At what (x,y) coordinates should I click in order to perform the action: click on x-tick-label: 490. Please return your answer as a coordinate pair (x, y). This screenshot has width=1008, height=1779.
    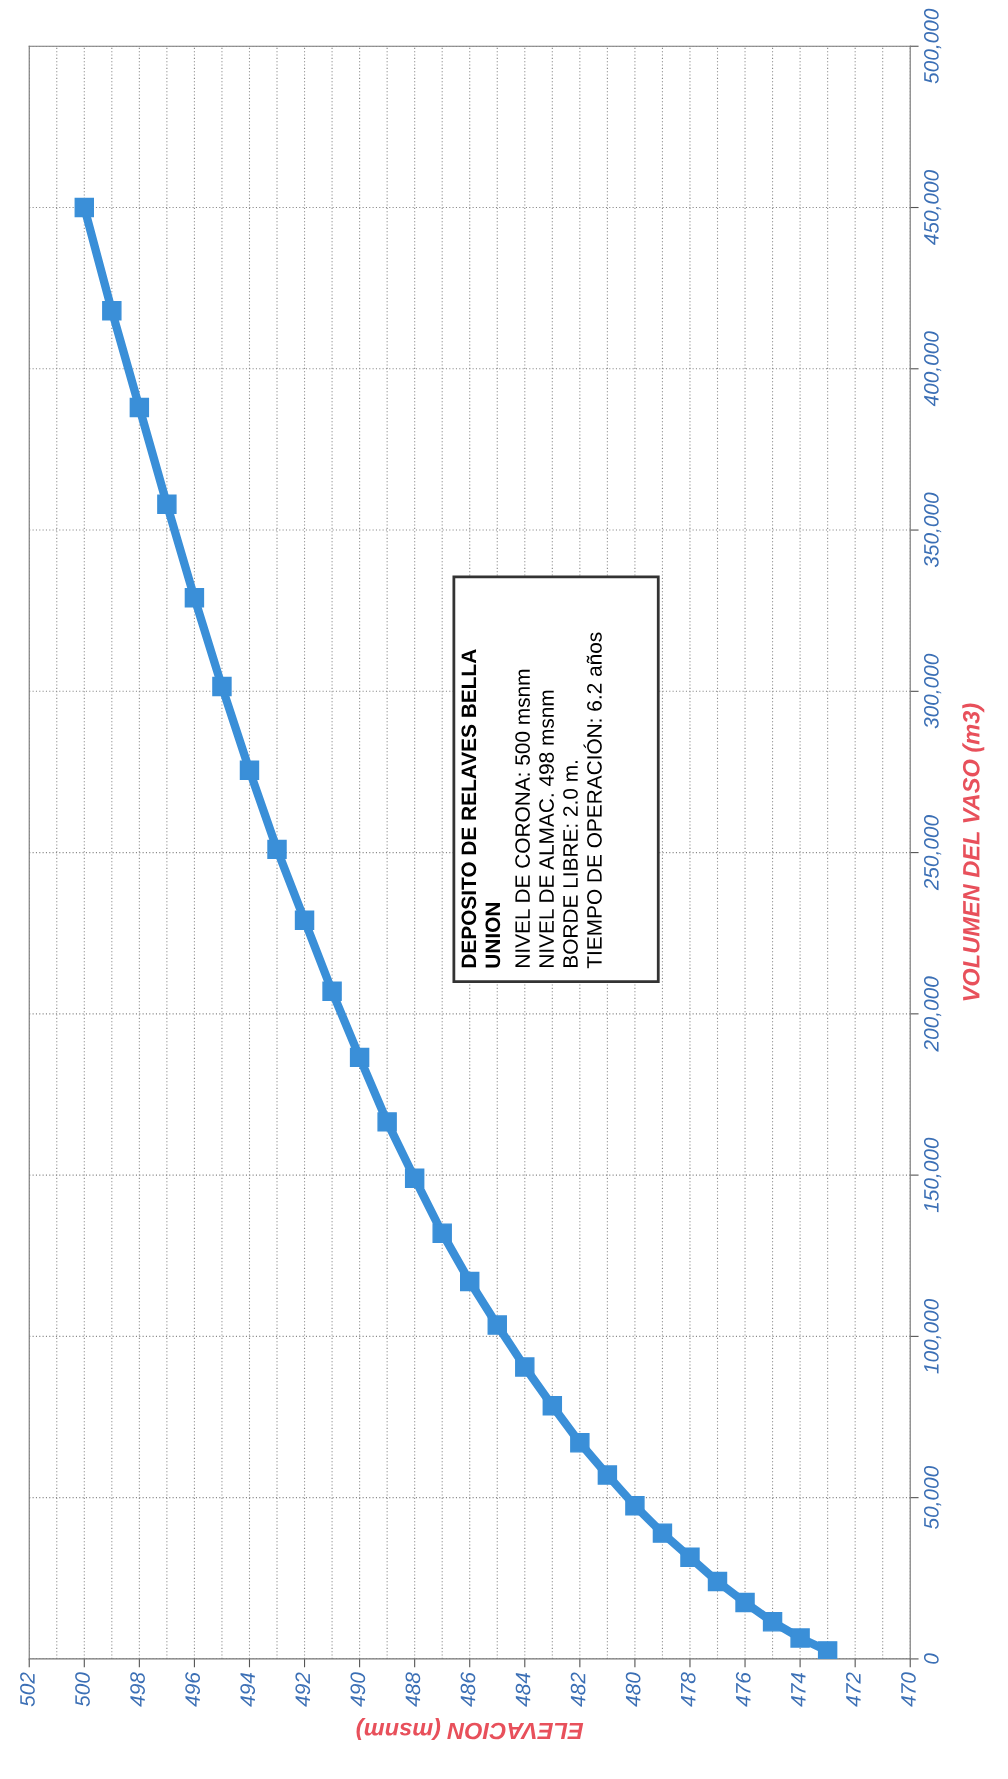
    Looking at the image, I should click on (358, 1689).